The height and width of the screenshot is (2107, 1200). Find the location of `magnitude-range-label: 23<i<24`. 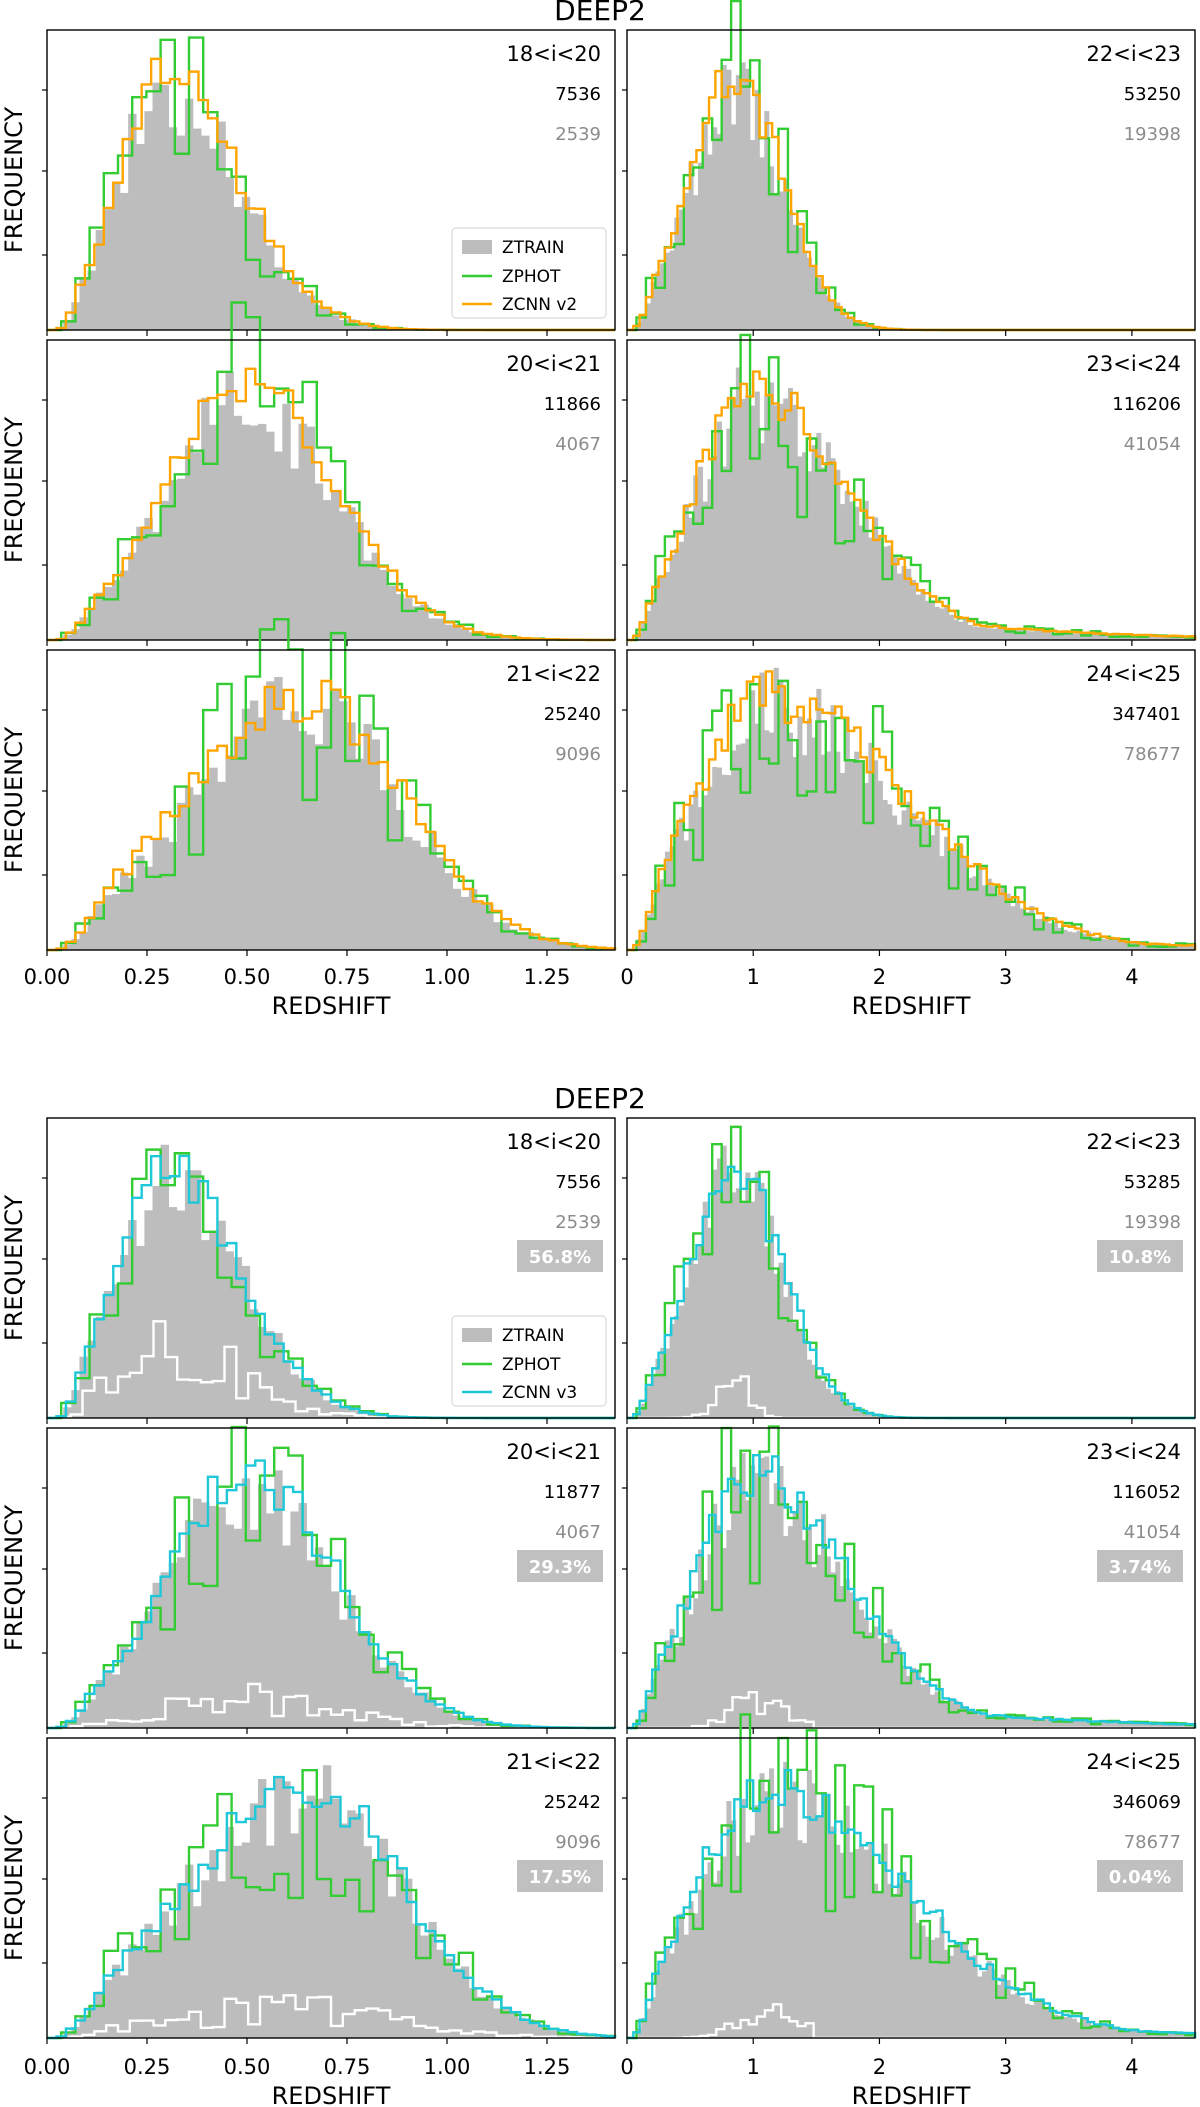

magnitude-range-label: 23<i<24 is located at coordinates (1134, 364).